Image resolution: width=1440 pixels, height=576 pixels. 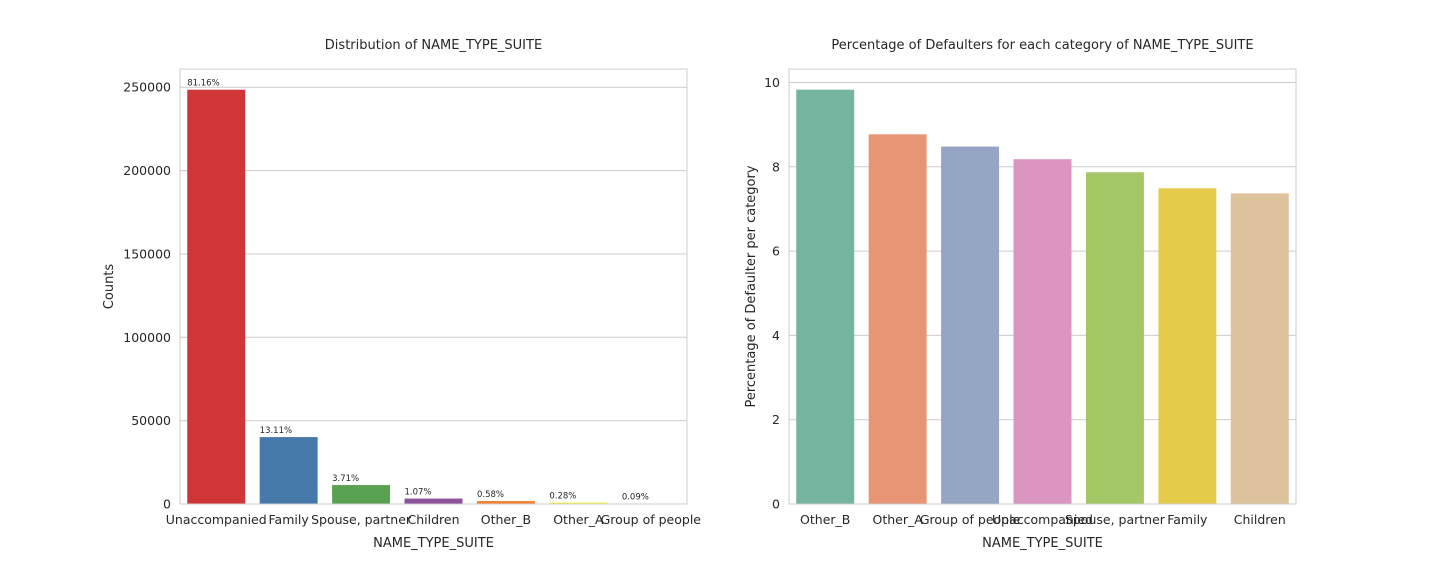 I want to click on chart-2-ytick-label: 8, so click(x=776, y=166).